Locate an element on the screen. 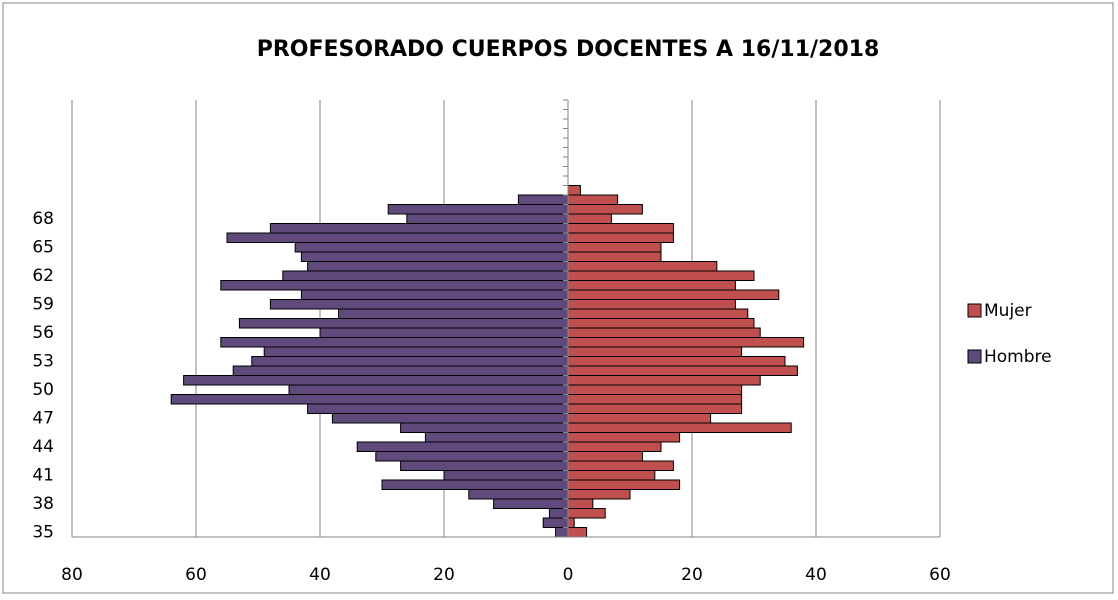 Image resolution: width=1118 pixels, height=600 pixels. y-tick-label: 44 is located at coordinates (43, 447).